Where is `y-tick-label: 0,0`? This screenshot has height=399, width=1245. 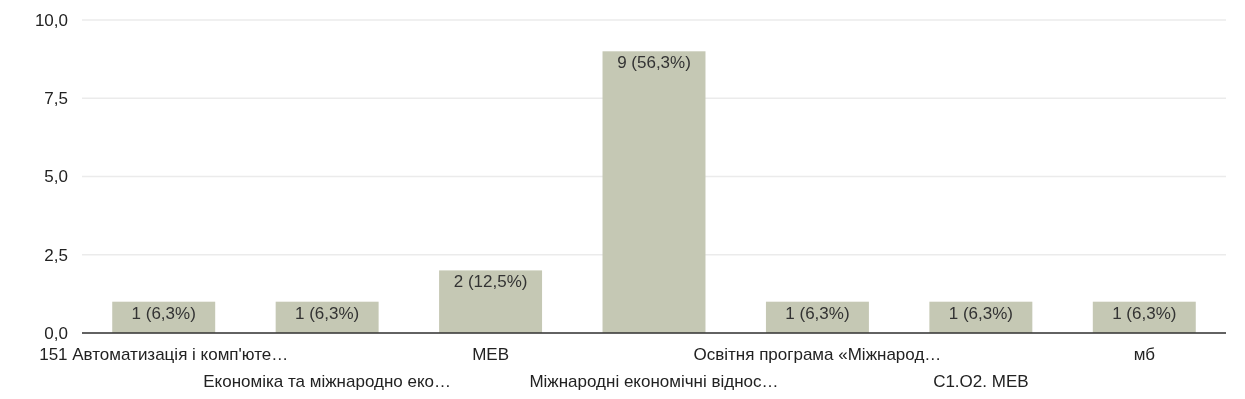 y-tick-label: 0,0 is located at coordinates (56, 333).